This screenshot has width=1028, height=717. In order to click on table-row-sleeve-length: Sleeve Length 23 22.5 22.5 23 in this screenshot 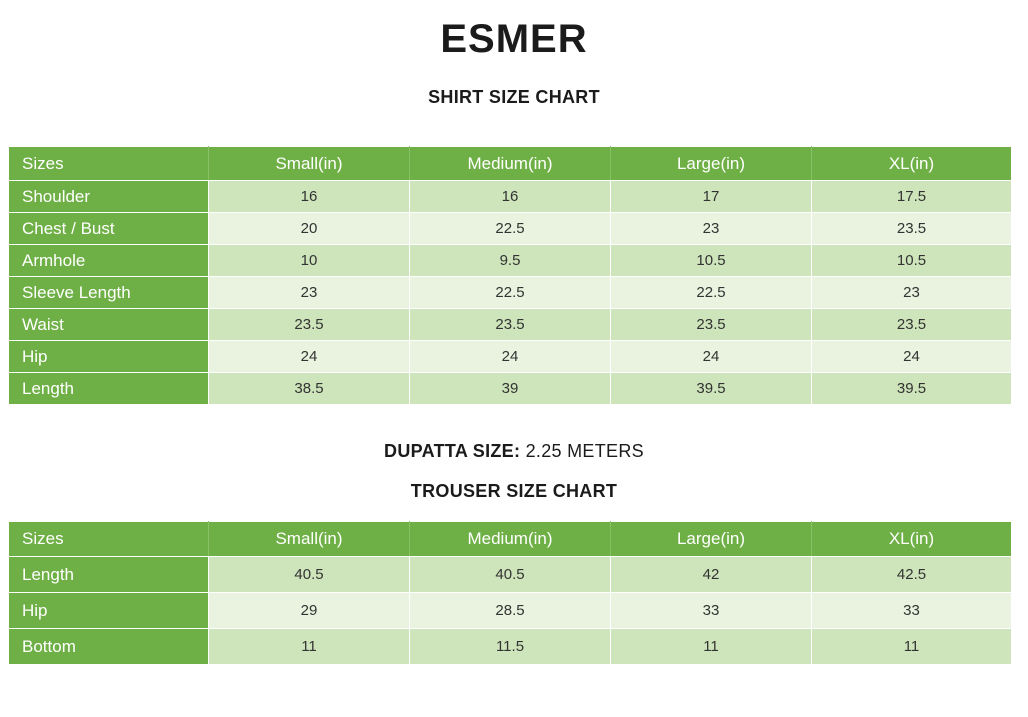, I will do `click(510, 292)`.